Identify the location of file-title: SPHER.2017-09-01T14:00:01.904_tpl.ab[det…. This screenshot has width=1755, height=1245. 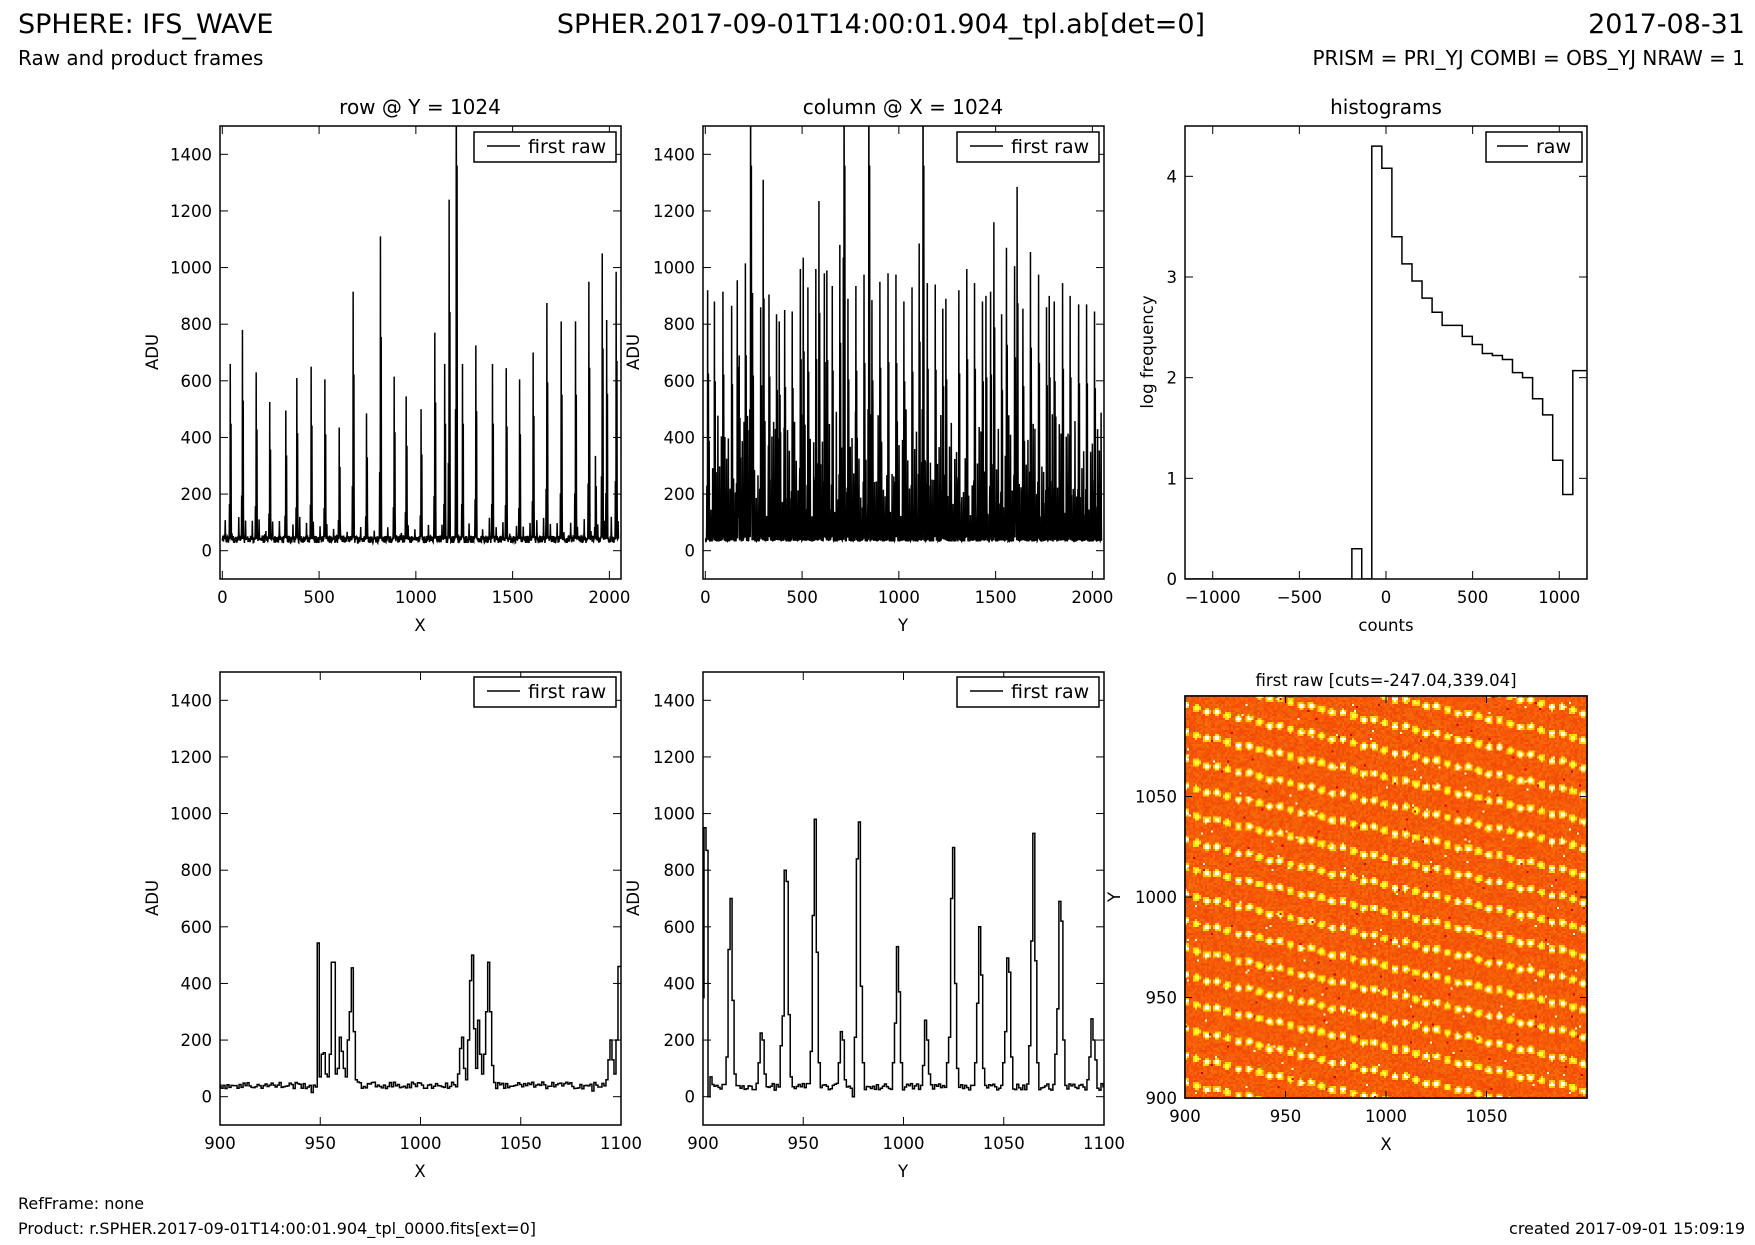
(881, 24).